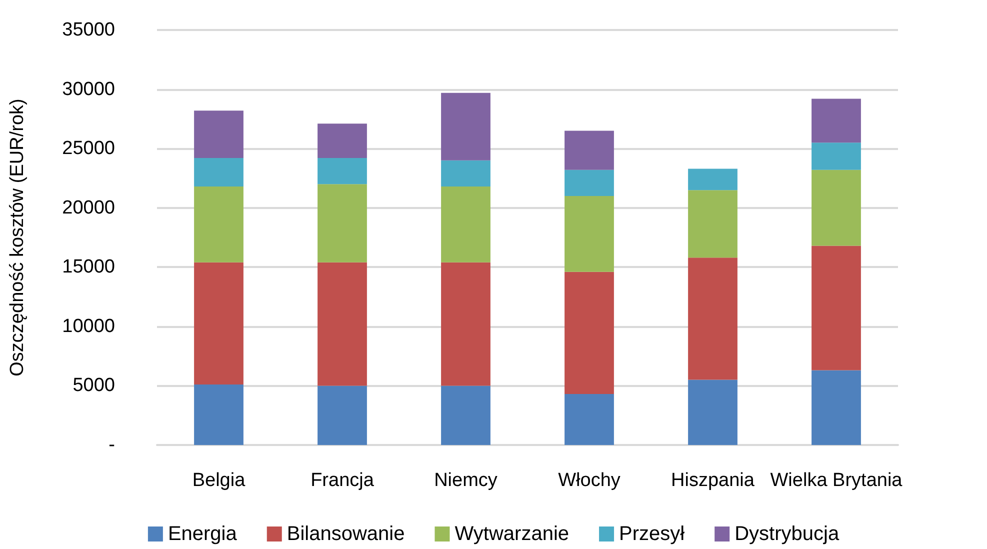 This screenshot has width=987, height=549. What do you see at coordinates (713, 480) in the screenshot?
I see `x-tick-label: Hiszpania` at bounding box center [713, 480].